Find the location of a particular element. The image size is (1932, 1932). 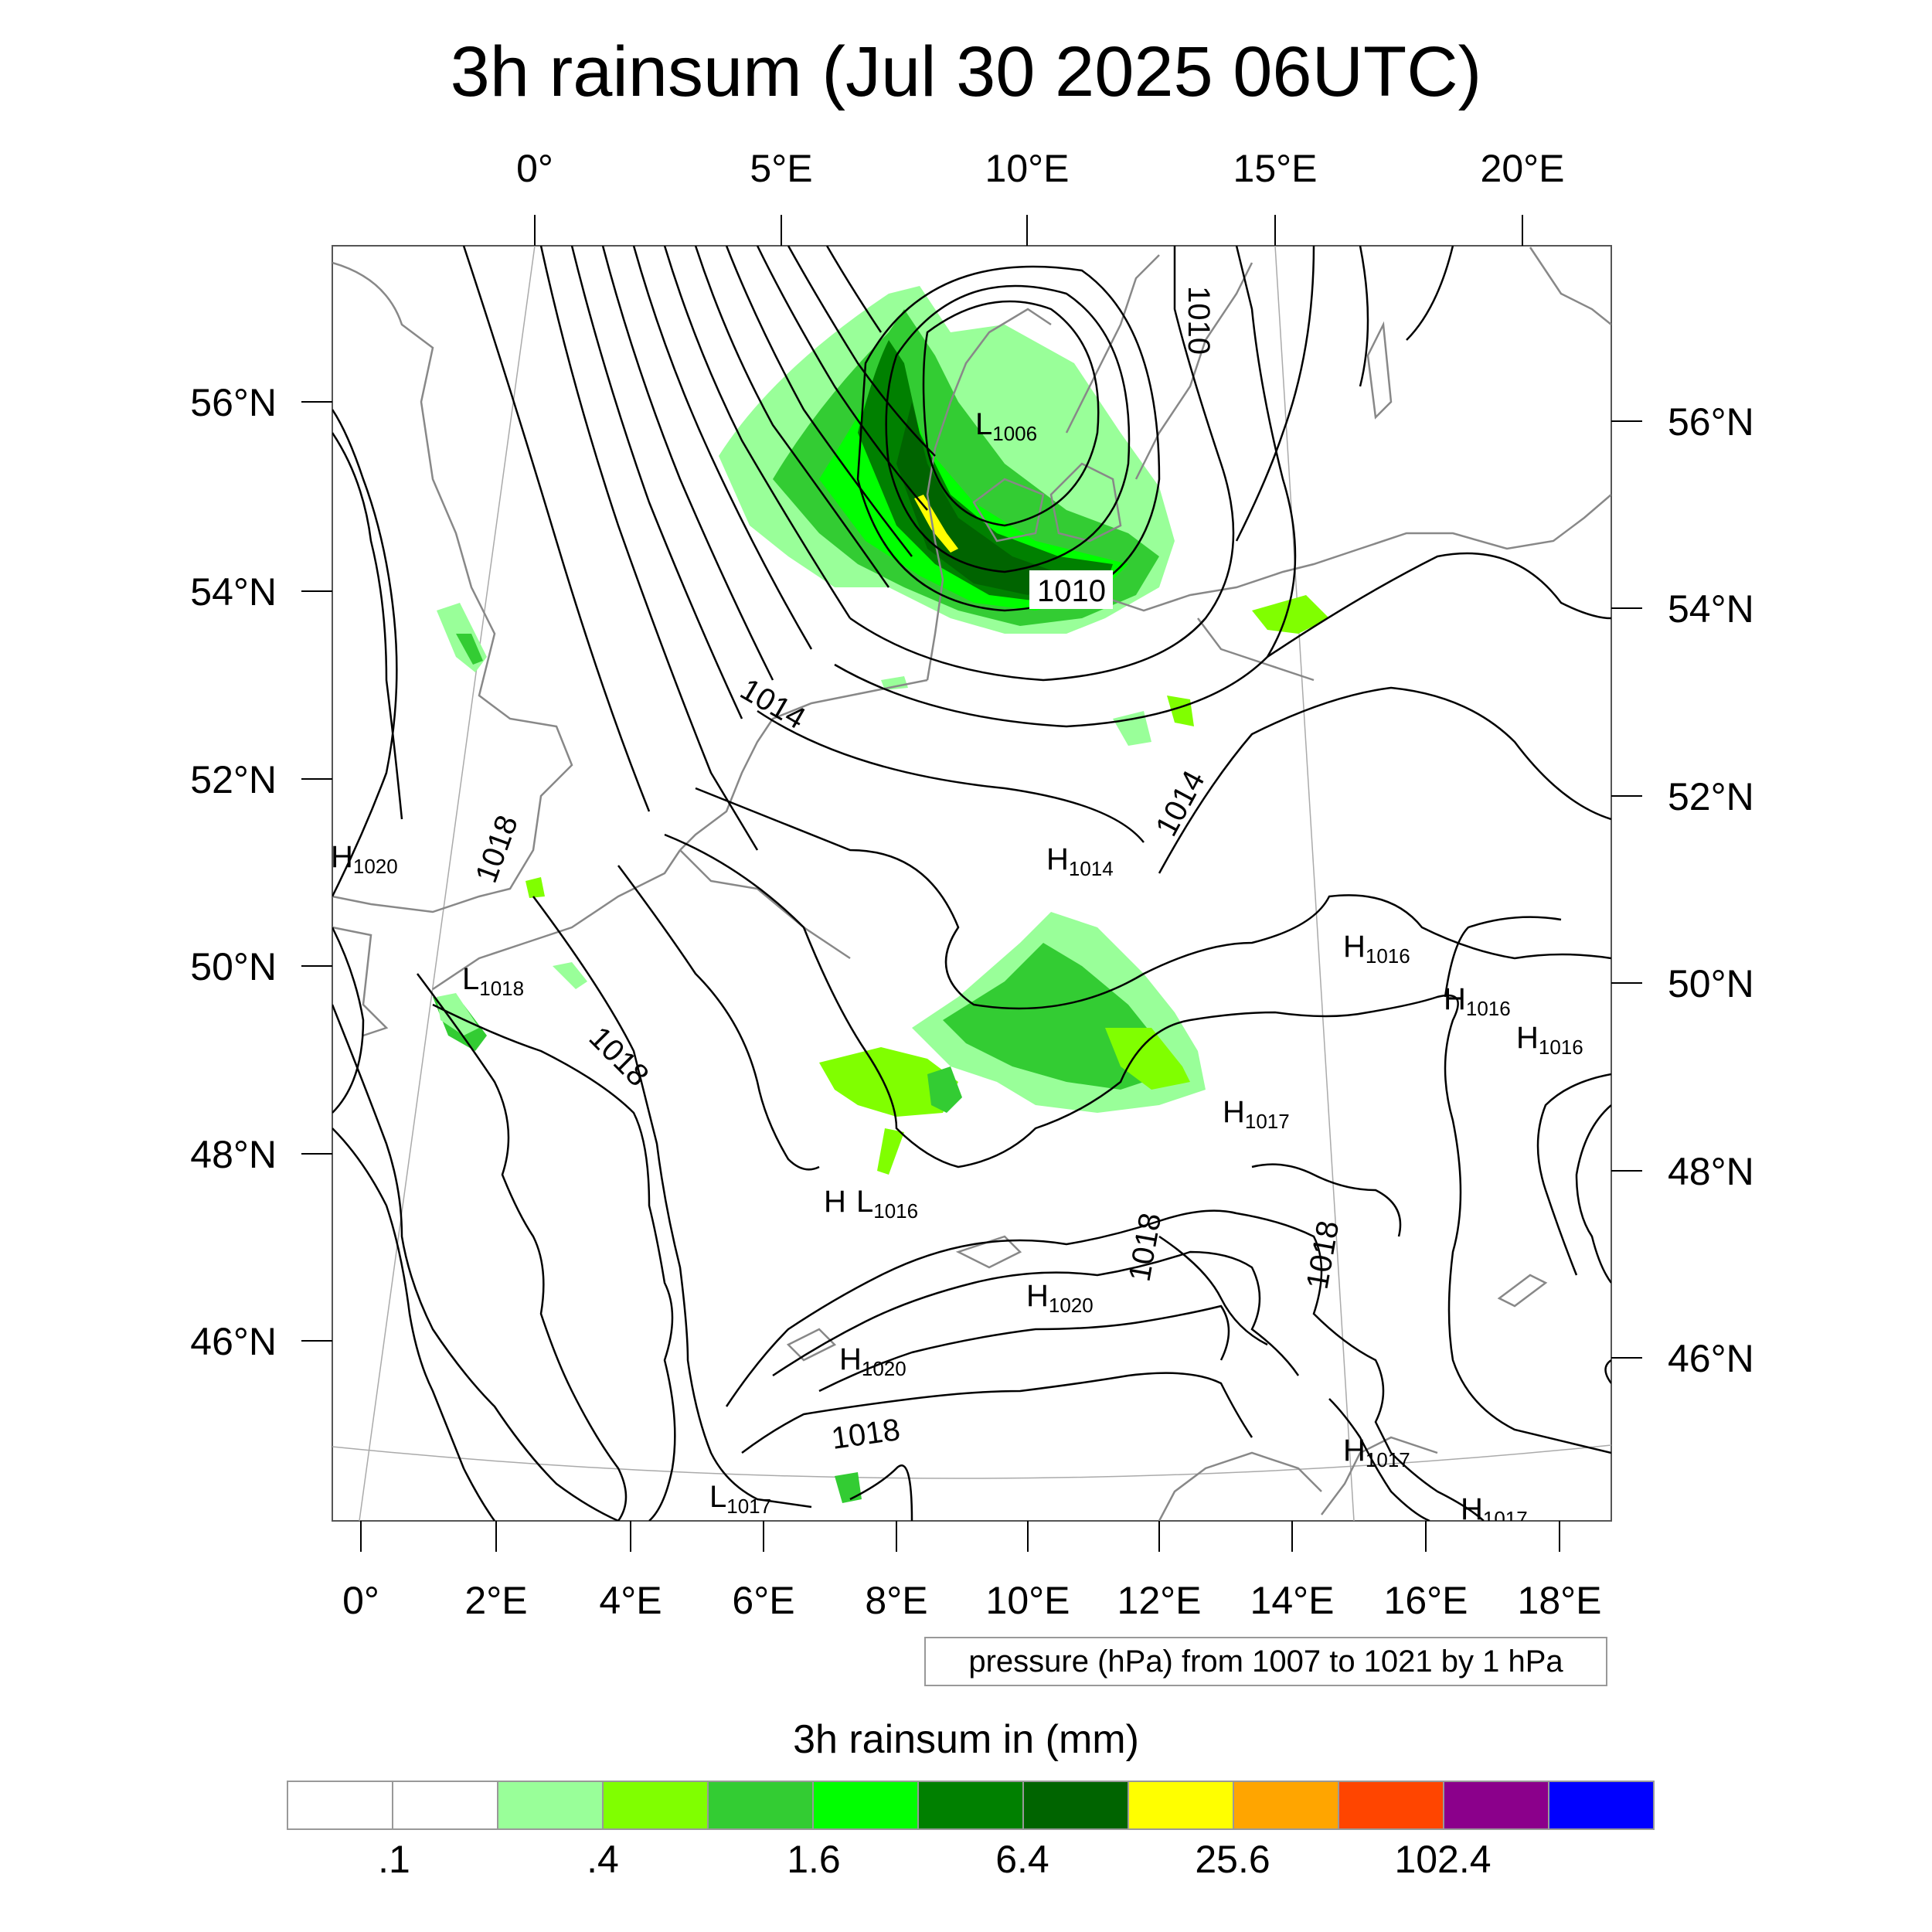

left-lat-tick-label: 52°N is located at coordinates (234, 780).